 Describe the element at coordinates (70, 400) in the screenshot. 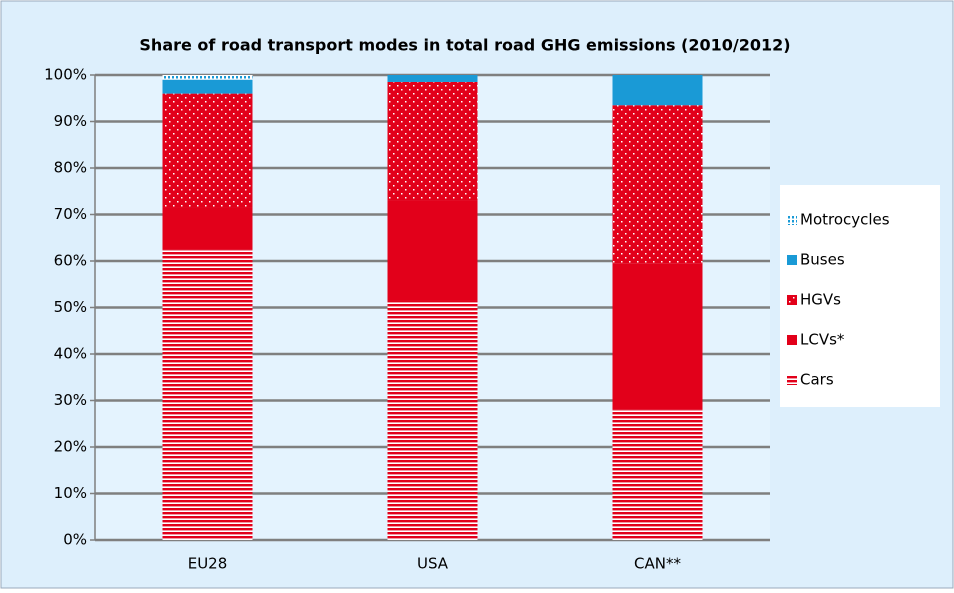

I see `y-tick-label: 30%` at that location.